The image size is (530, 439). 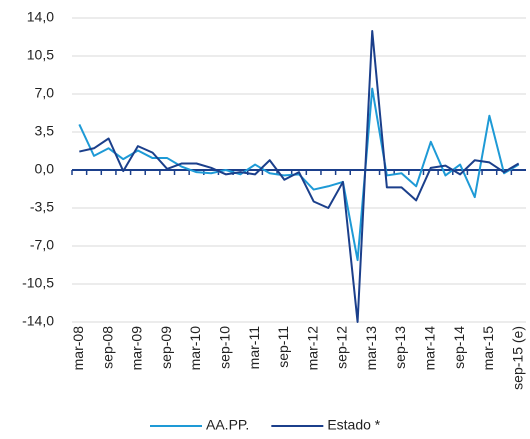 What do you see at coordinates (400, 347) in the screenshot?
I see `x-tick-label: sep-13` at bounding box center [400, 347].